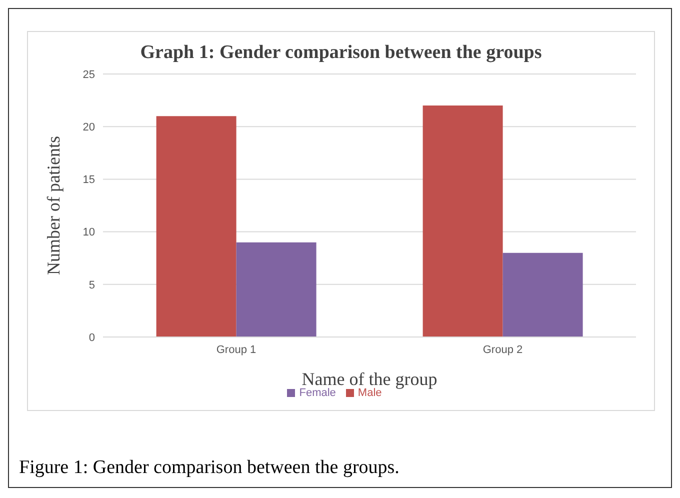 The height and width of the screenshot is (498, 680). What do you see at coordinates (317, 393) in the screenshot?
I see `legend-label: Female` at bounding box center [317, 393].